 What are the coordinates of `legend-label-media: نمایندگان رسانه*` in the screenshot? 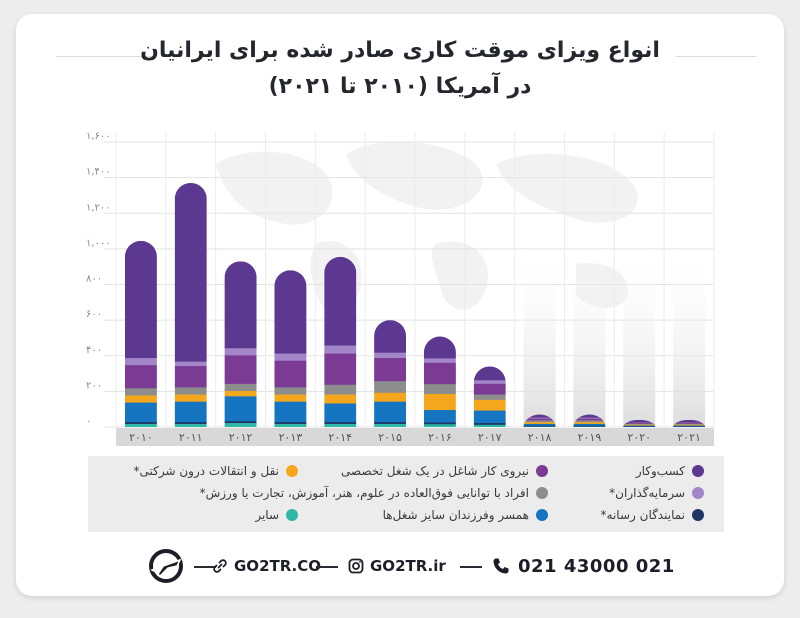 It's located at (642, 515).